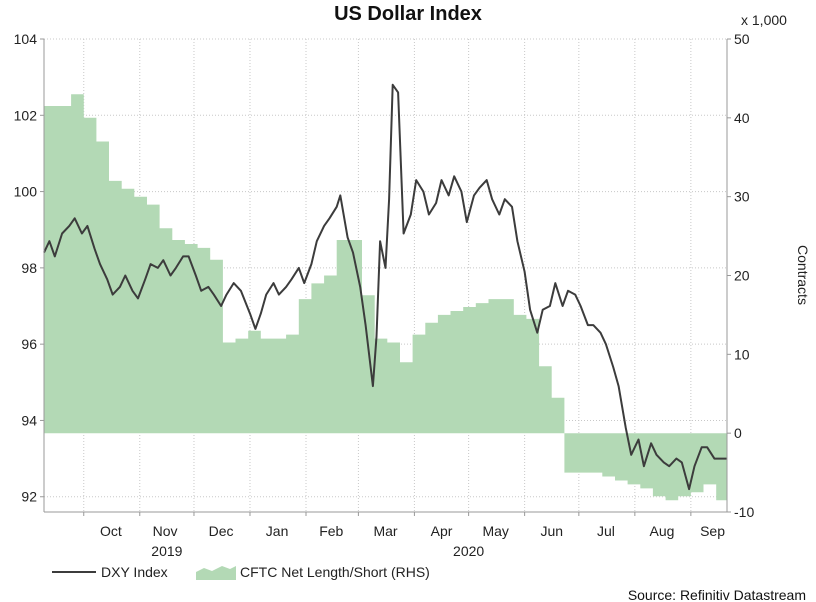 This screenshot has height=602, width=816. What do you see at coordinates (331, 531) in the screenshot?
I see `x-tick-label: Feb` at bounding box center [331, 531].